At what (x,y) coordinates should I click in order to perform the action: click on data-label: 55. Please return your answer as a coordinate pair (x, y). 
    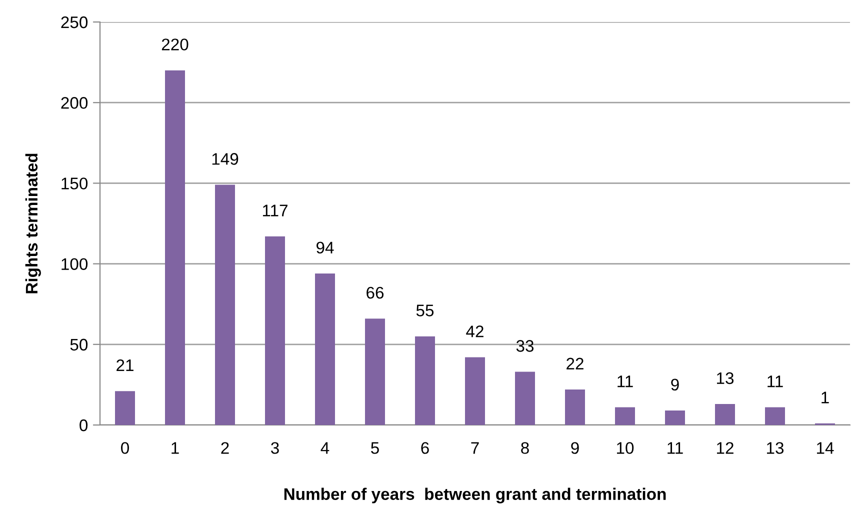
    Looking at the image, I should click on (425, 310).